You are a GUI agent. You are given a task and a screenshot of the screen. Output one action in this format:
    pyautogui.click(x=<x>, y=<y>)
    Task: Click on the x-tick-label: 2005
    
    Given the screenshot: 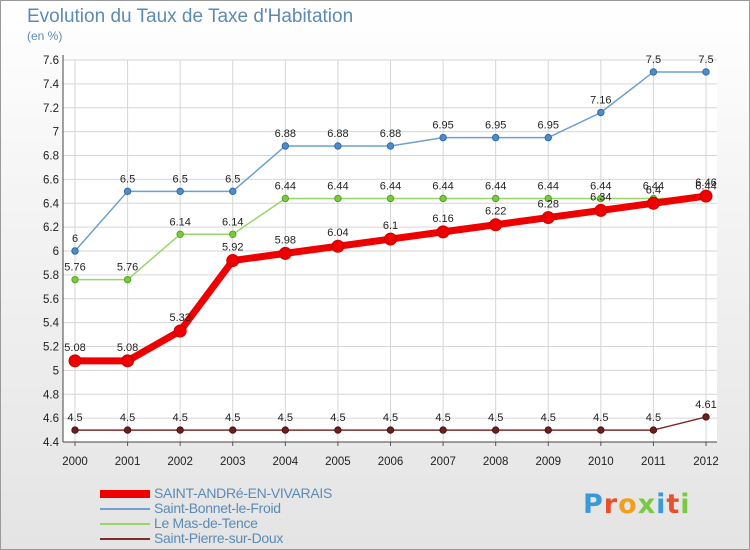 What is the action you would take?
    pyautogui.click(x=338, y=462)
    